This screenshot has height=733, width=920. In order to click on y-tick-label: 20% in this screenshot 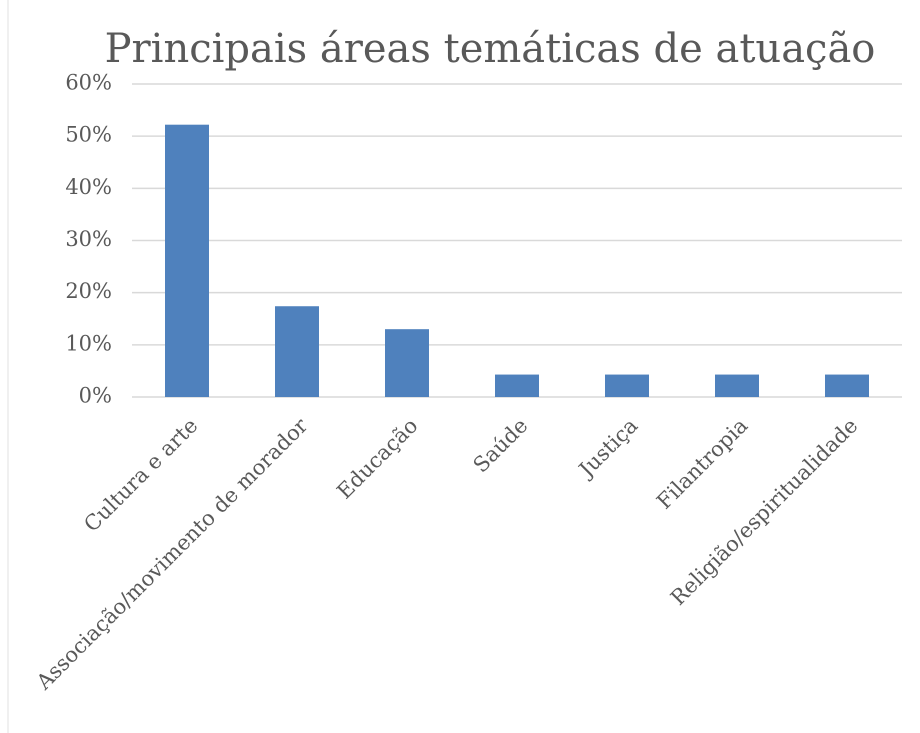, I will do `click(88, 291)`.